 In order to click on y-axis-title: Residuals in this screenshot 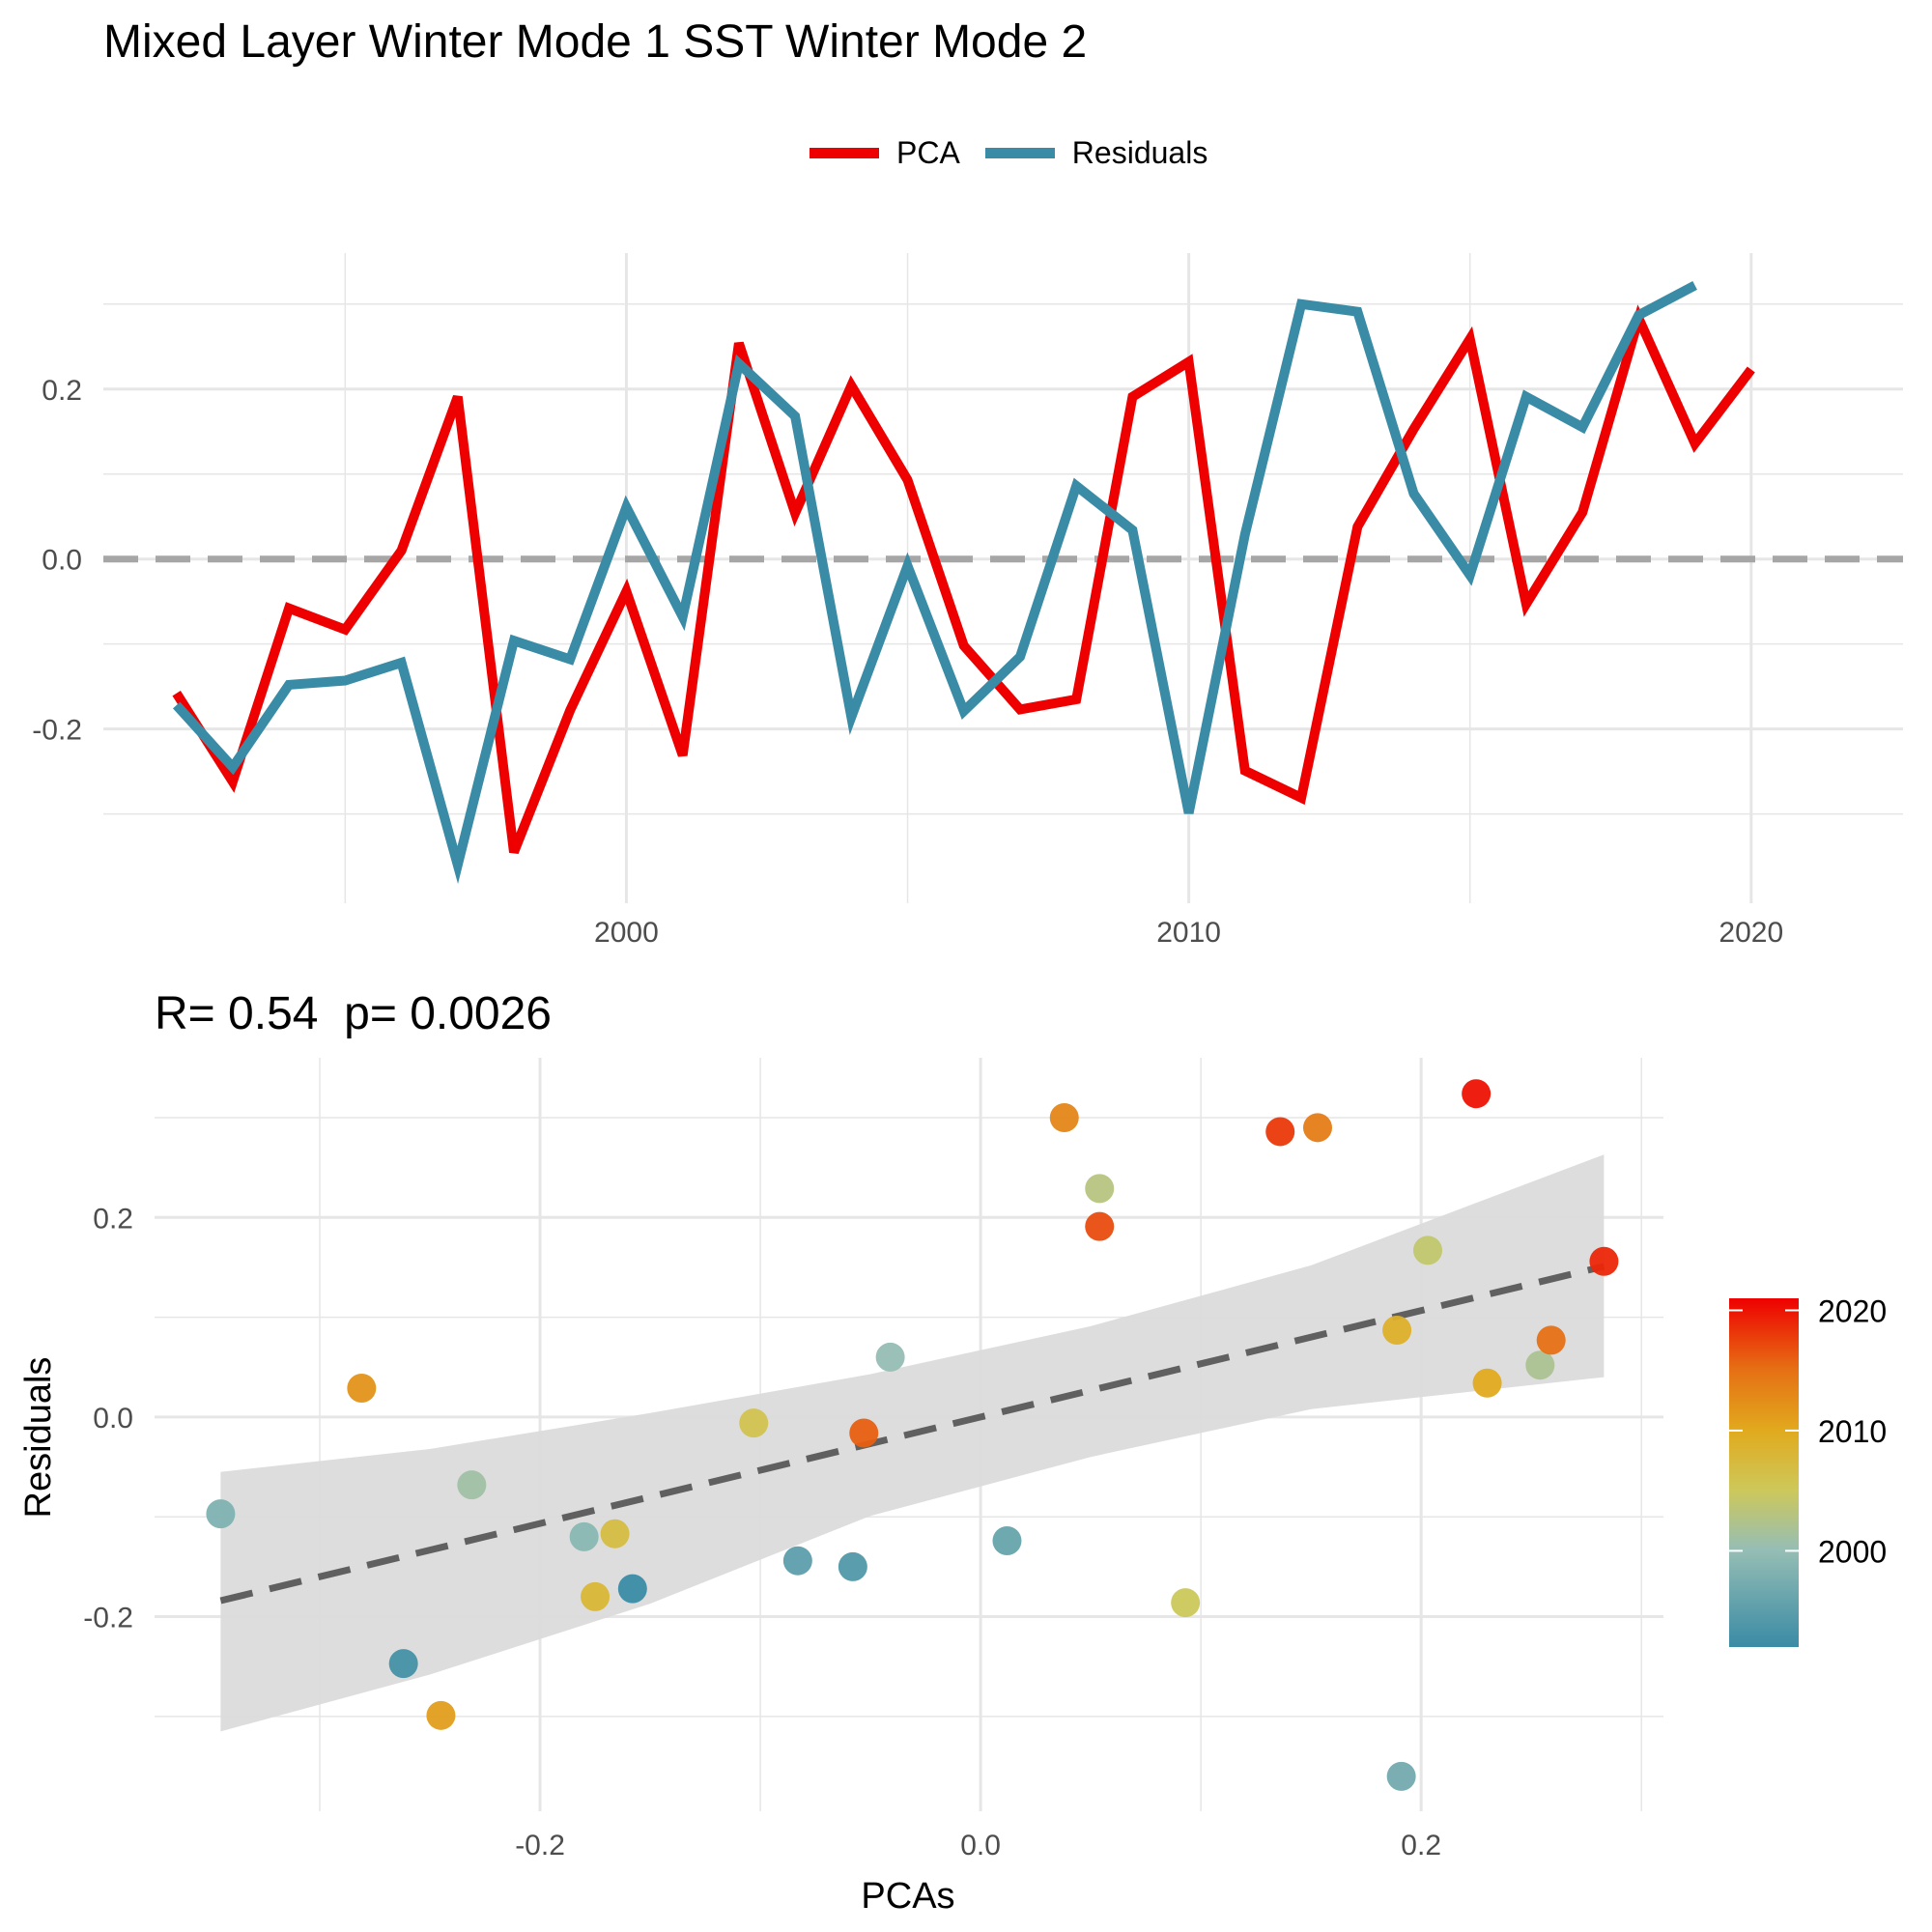, I will do `click(38, 1438)`.